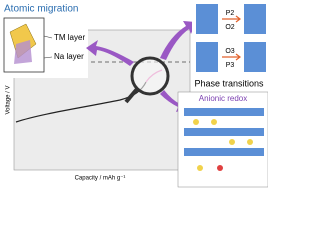 This screenshot has width=320, height=240. What do you see at coordinates (229, 27) in the screenshot?
I see `phase-label: O2` at bounding box center [229, 27].